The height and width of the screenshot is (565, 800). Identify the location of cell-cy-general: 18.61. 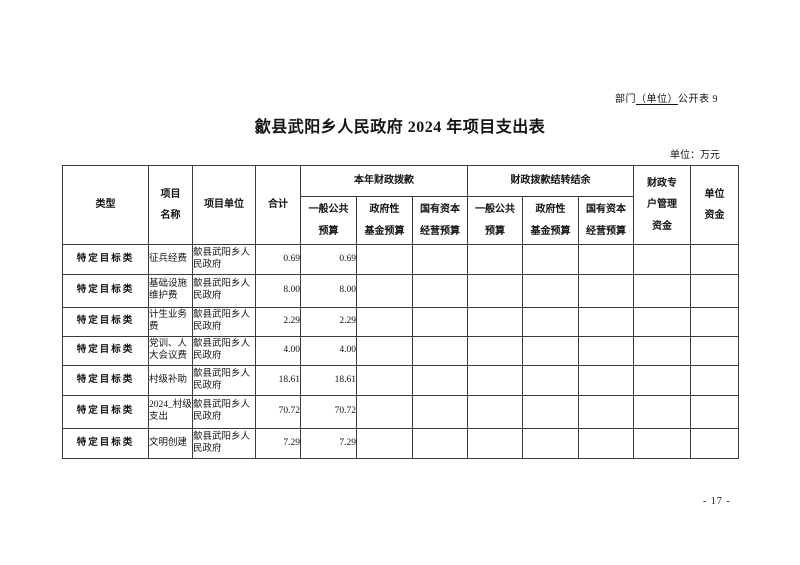
(328, 380).